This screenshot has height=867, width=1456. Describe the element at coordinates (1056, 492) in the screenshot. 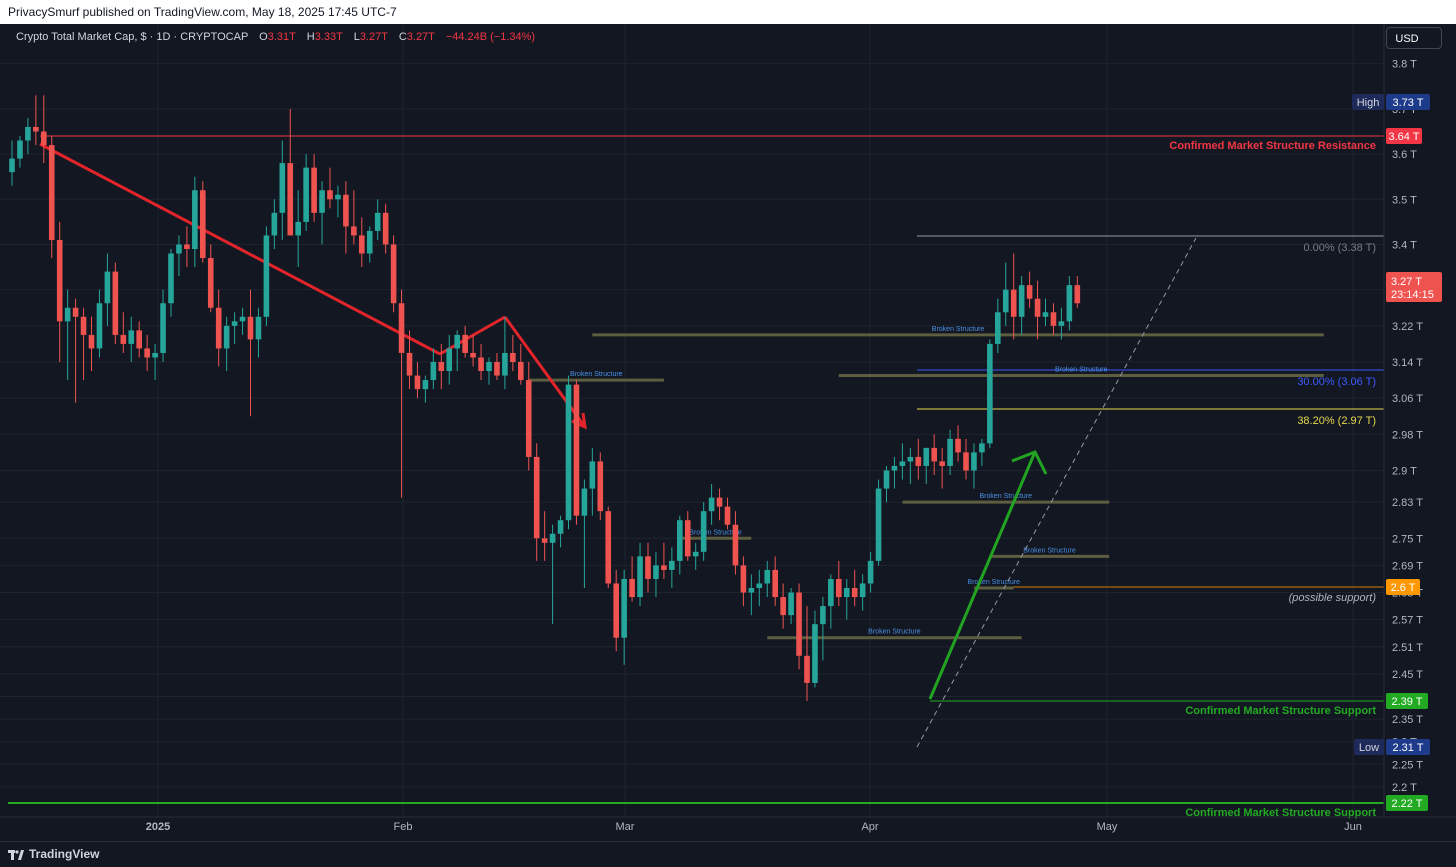

I see `dashed-trendline` at that location.